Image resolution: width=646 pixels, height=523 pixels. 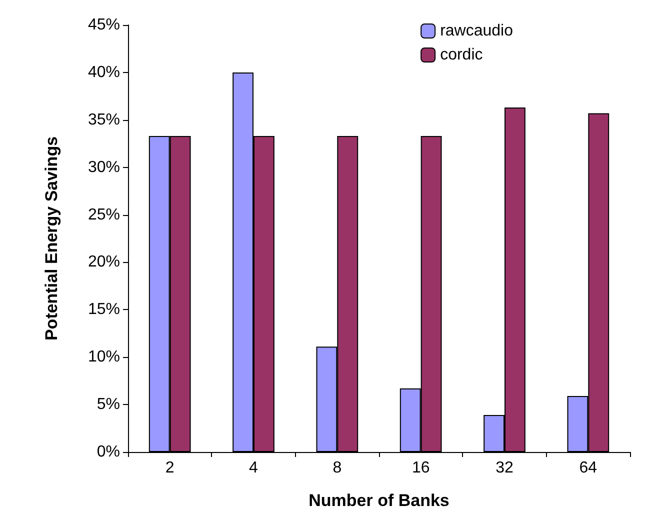 I want to click on x-tick-label: 4, so click(x=253, y=468).